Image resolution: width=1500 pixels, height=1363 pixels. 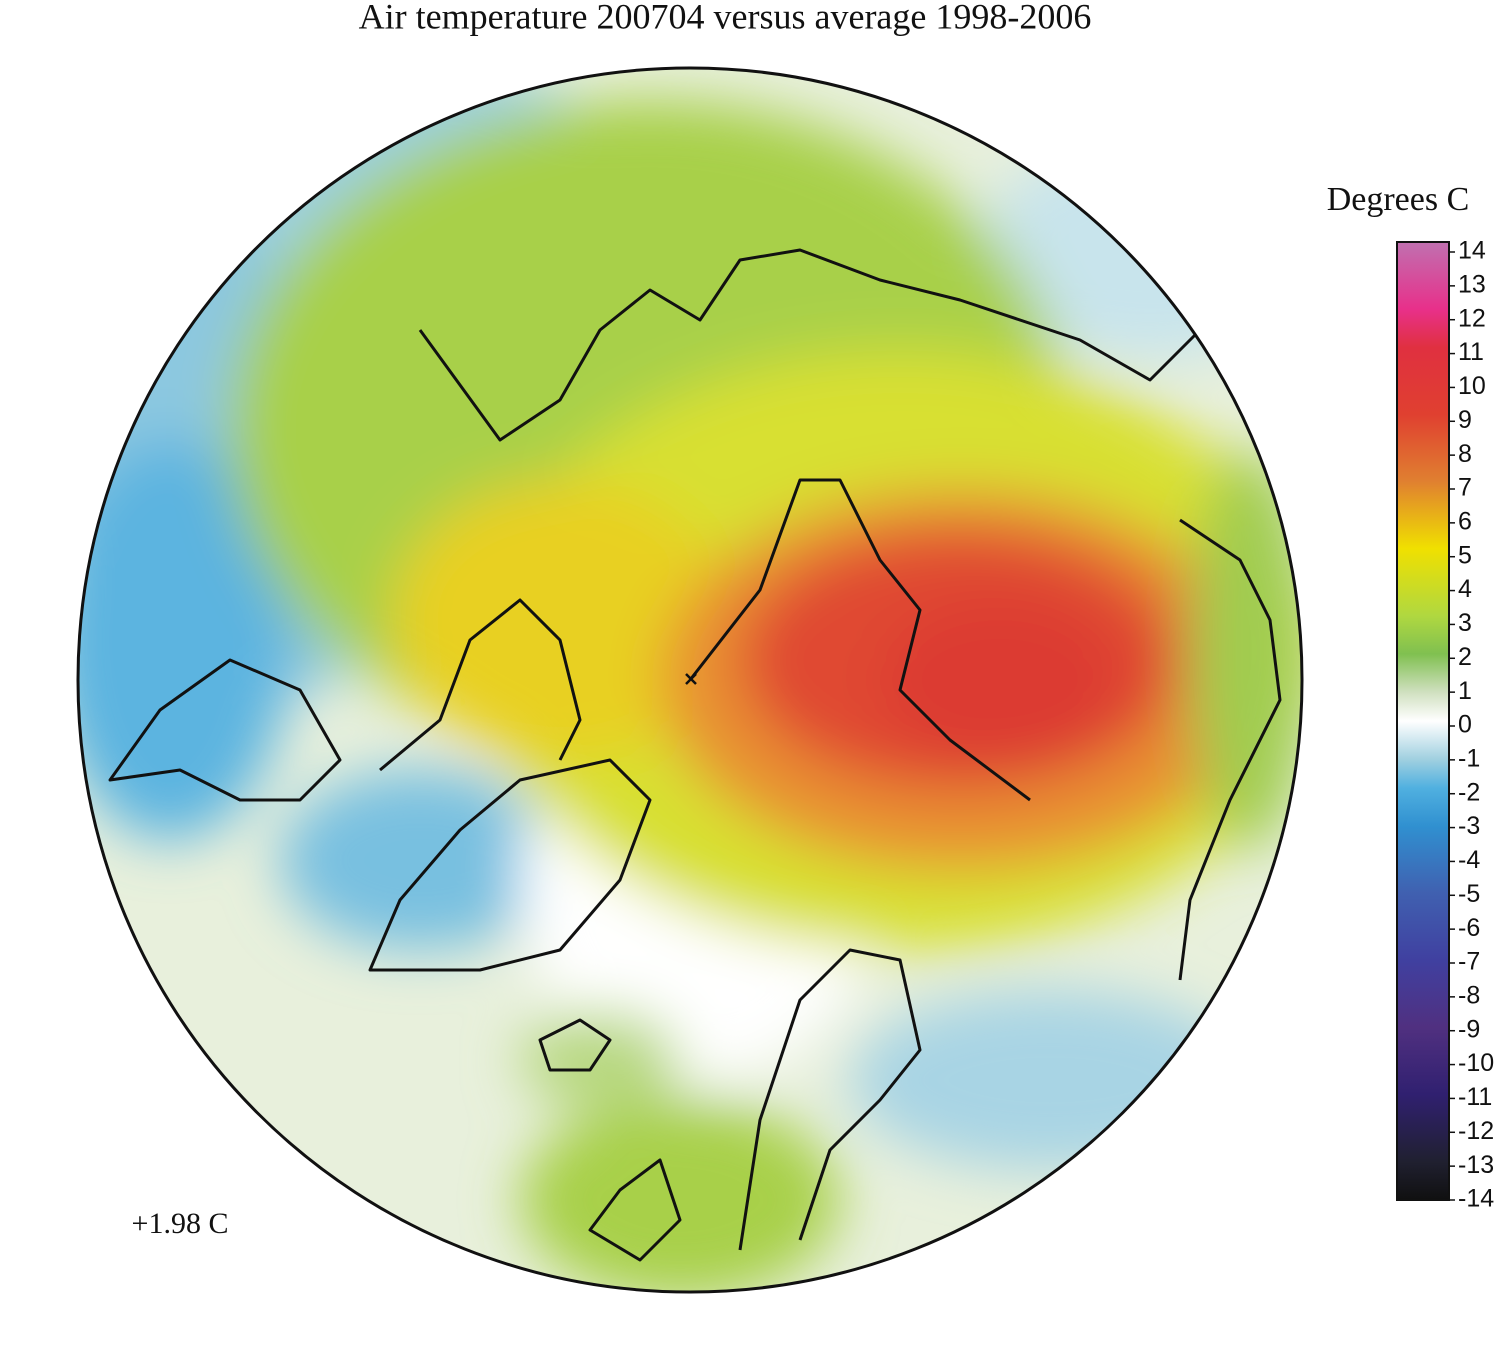 I want to click on colorbar-tick-label: 11, so click(x=1471, y=352).